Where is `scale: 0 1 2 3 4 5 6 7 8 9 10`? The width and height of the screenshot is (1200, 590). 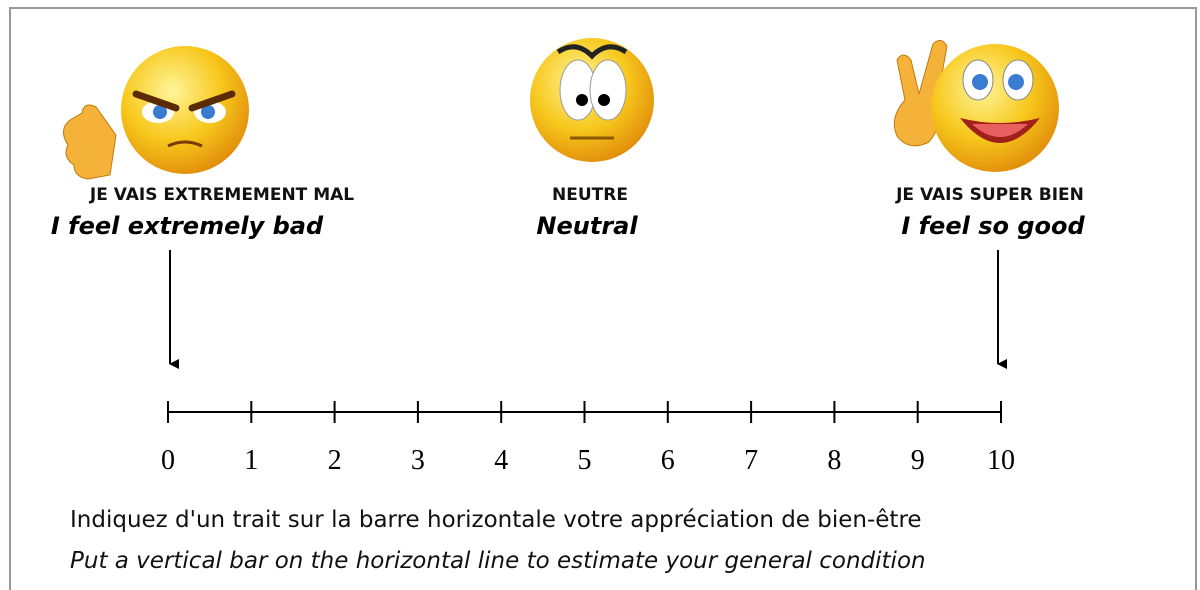
scale: 0 1 2 3 4 5 6 7 8 9 10 is located at coordinates (588, 438).